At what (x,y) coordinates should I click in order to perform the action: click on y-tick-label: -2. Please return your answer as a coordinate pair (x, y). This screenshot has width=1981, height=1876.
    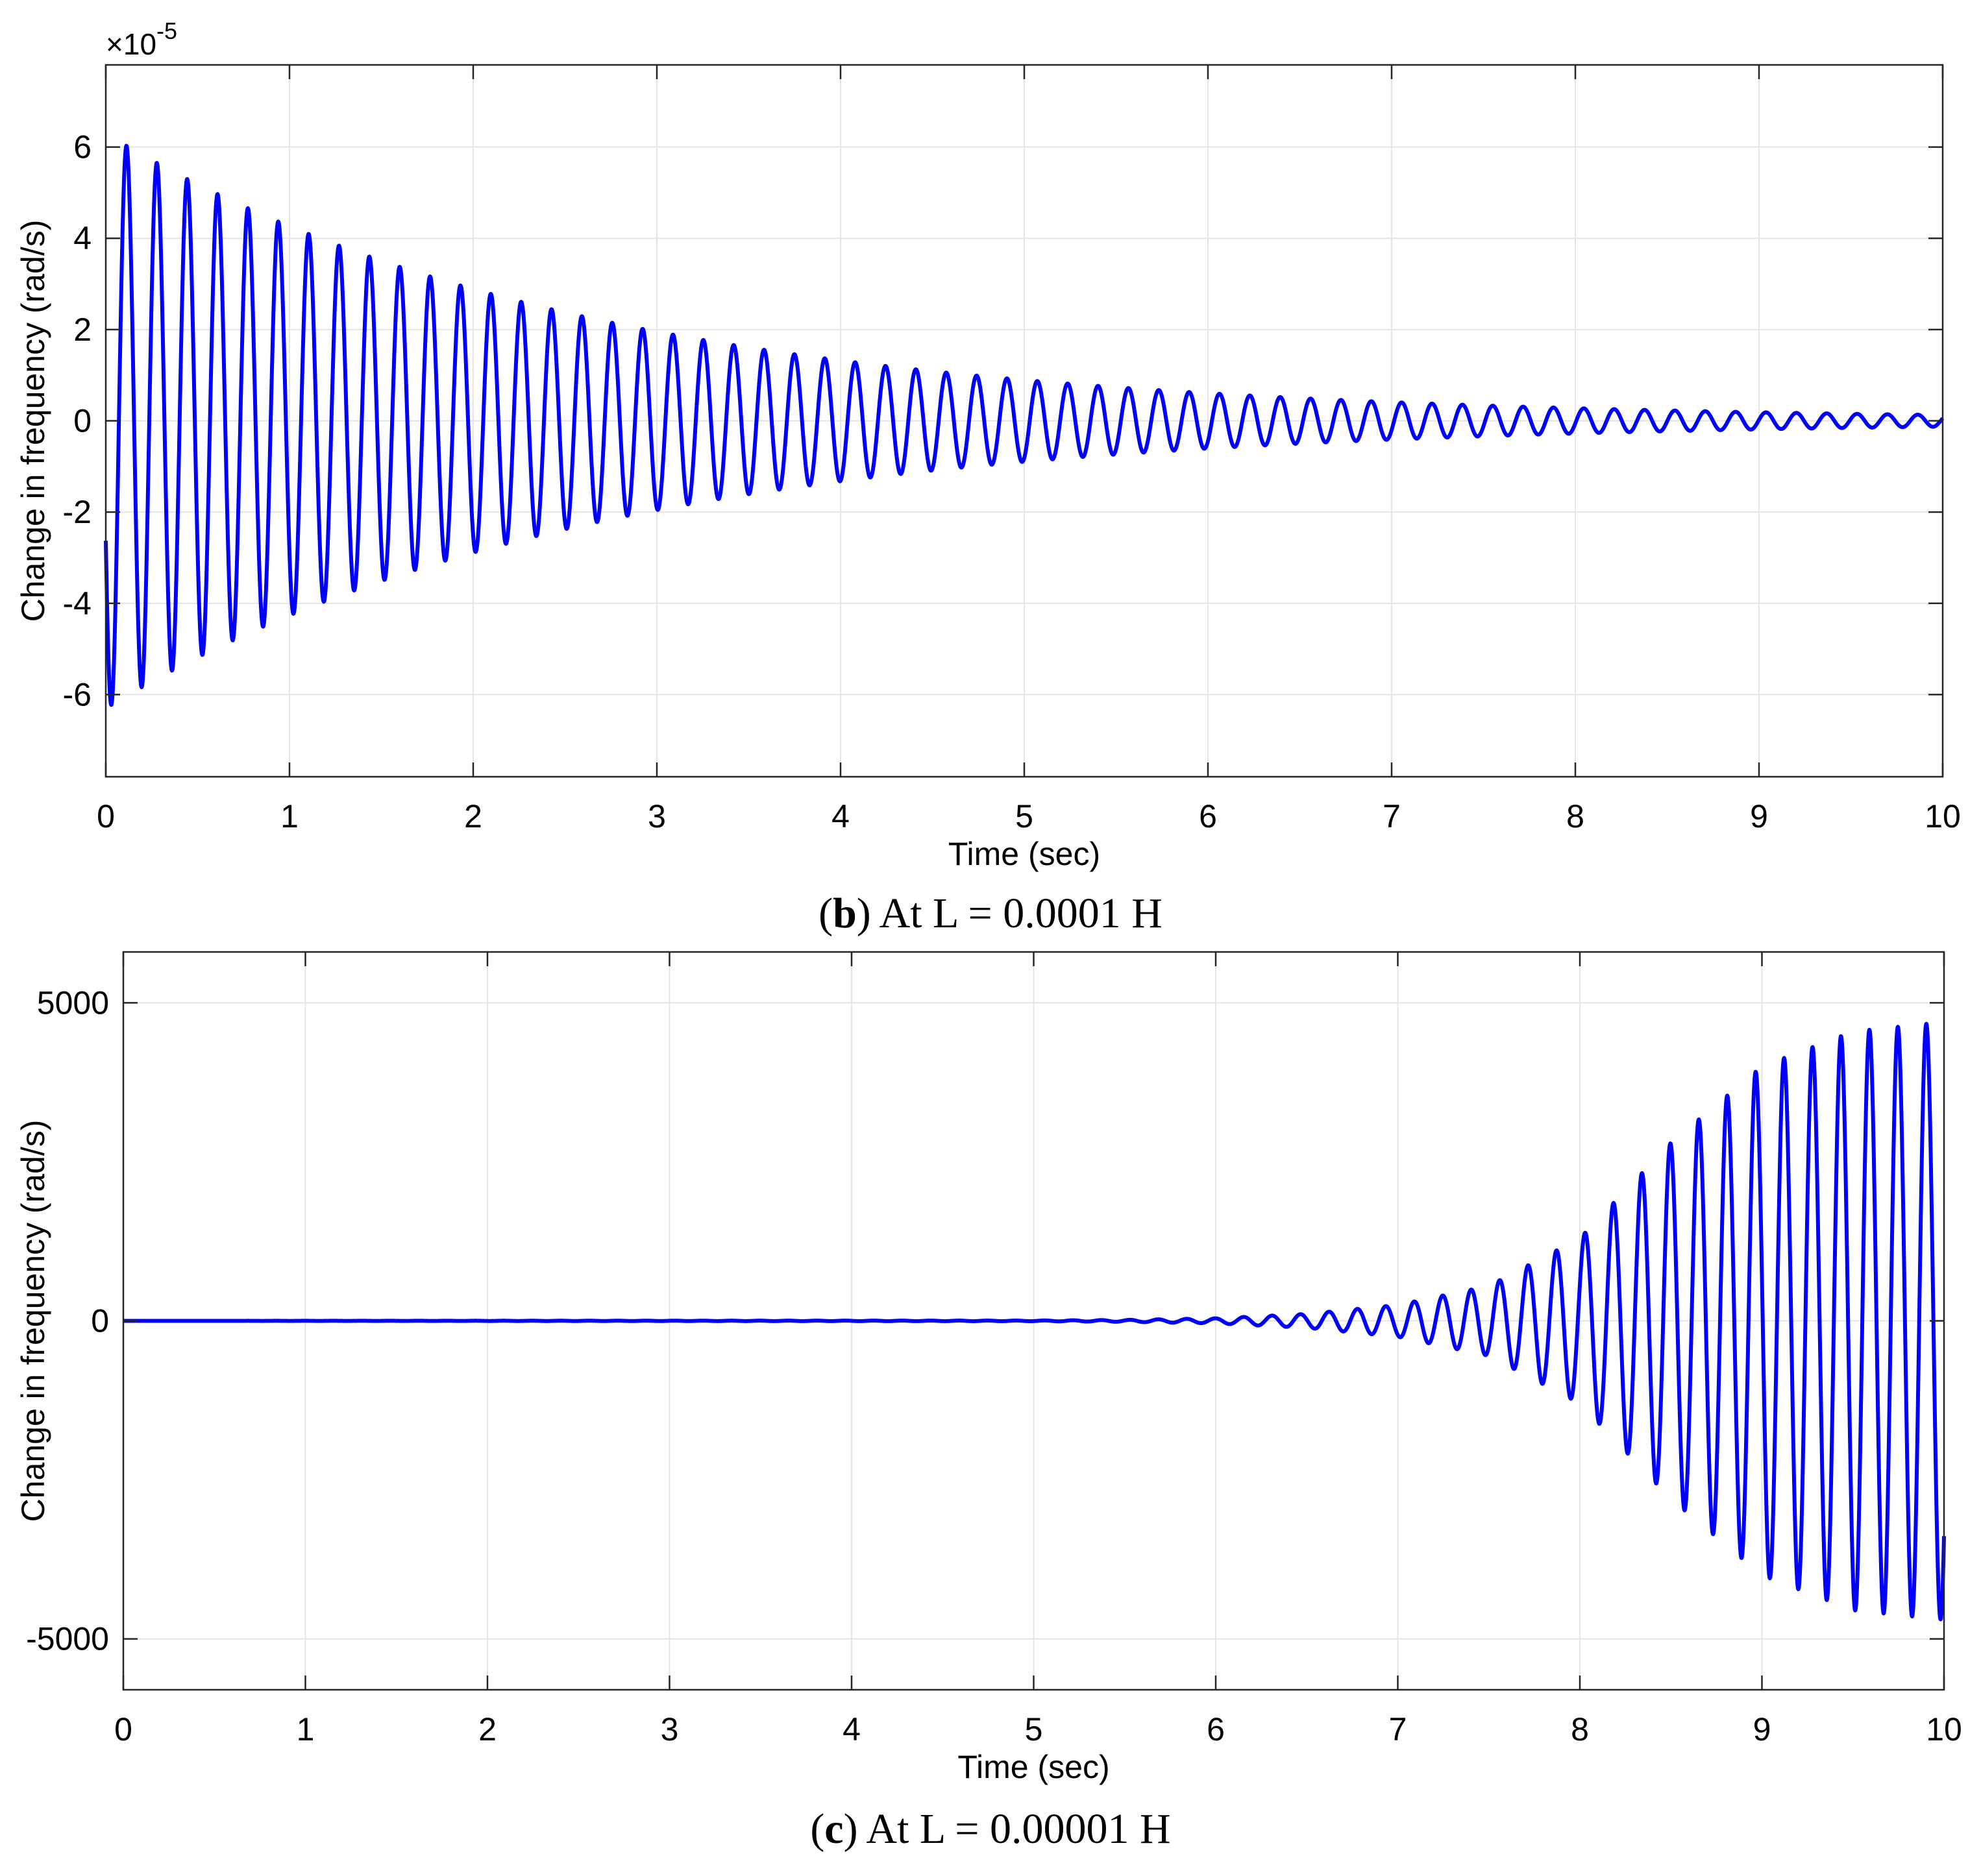
    Looking at the image, I should click on (78, 512).